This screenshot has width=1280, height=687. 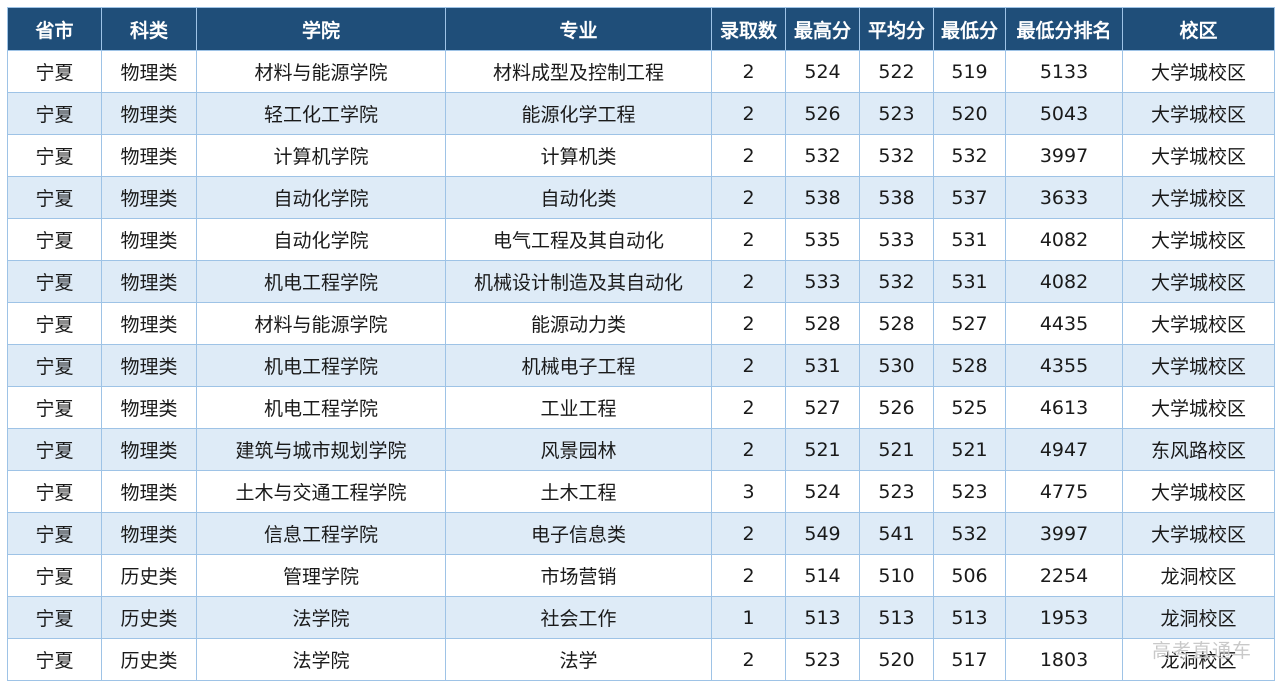 I want to click on cell-college: 信息工程学院, so click(x=321, y=533).